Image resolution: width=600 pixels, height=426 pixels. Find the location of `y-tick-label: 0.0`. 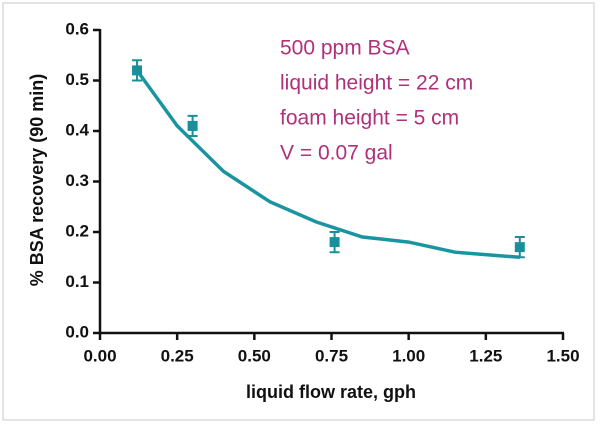

y-tick-label: 0.0 is located at coordinates (77, 331).